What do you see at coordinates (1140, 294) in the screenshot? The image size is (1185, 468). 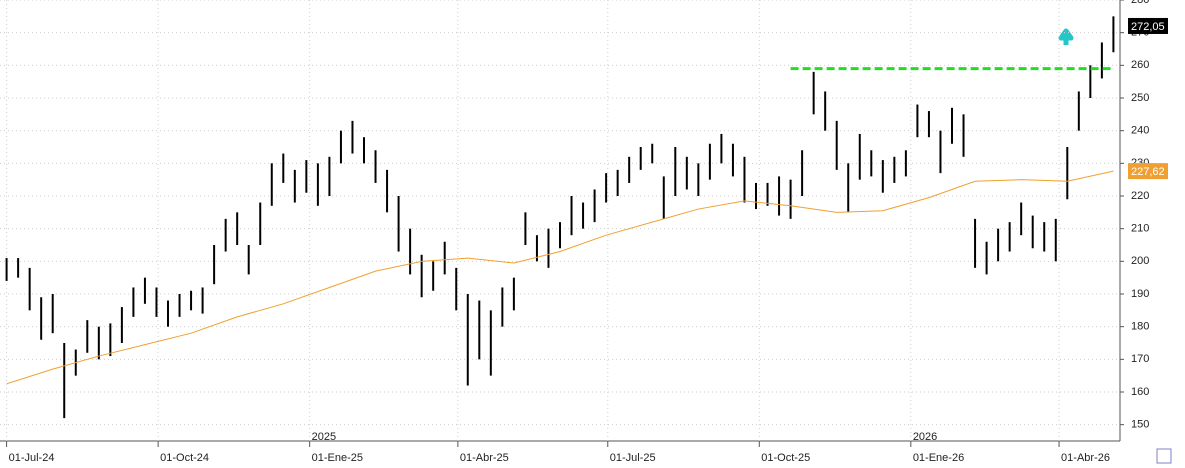 I see `y-tick-label: 190` at bounding box center [1140, 294].